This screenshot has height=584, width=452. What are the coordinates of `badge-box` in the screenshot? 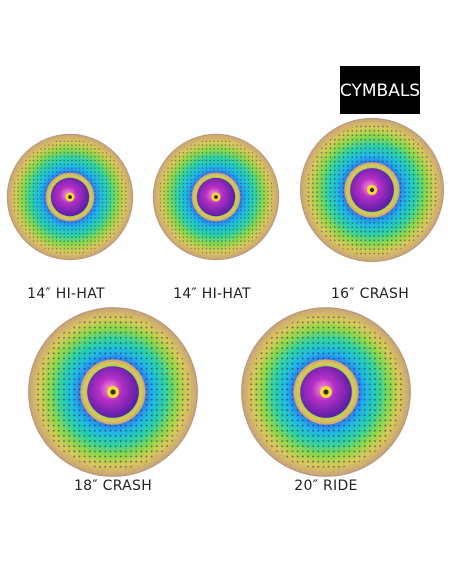 It's located at (380, 90).